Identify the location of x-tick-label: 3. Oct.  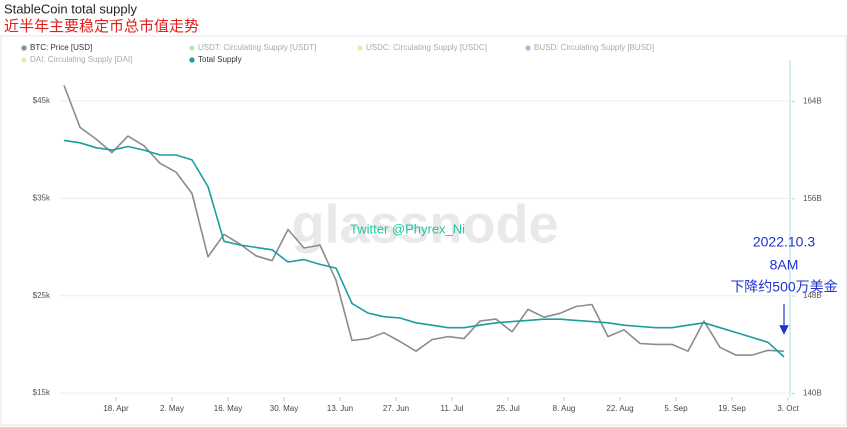
(788, 408).